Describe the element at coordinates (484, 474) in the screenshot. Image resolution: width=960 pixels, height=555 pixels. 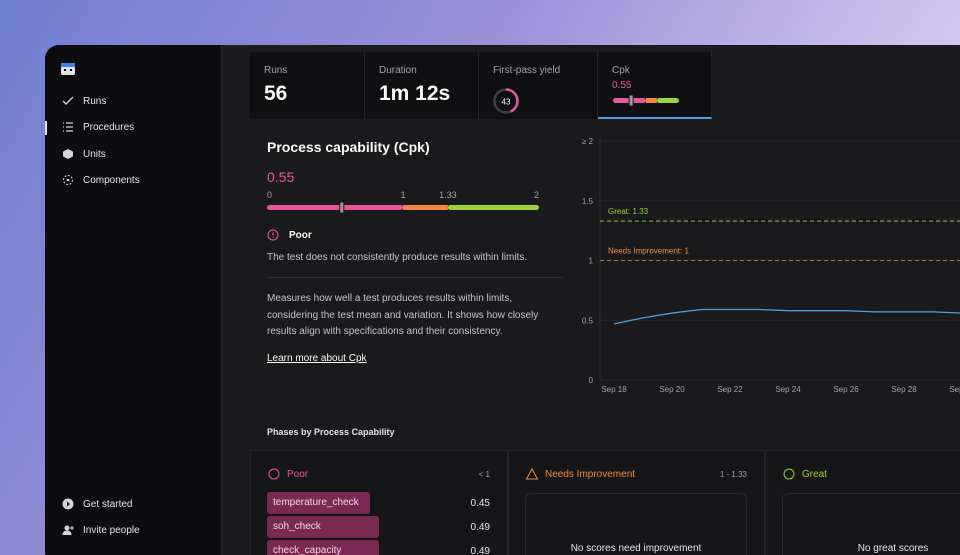
I see `phase-range: < 1` at that location.